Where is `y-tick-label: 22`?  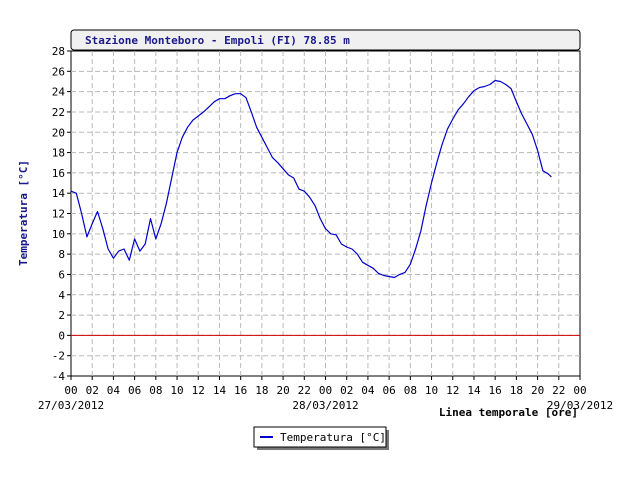 y-tick-label: 22 is located at coordinates (58, 112).